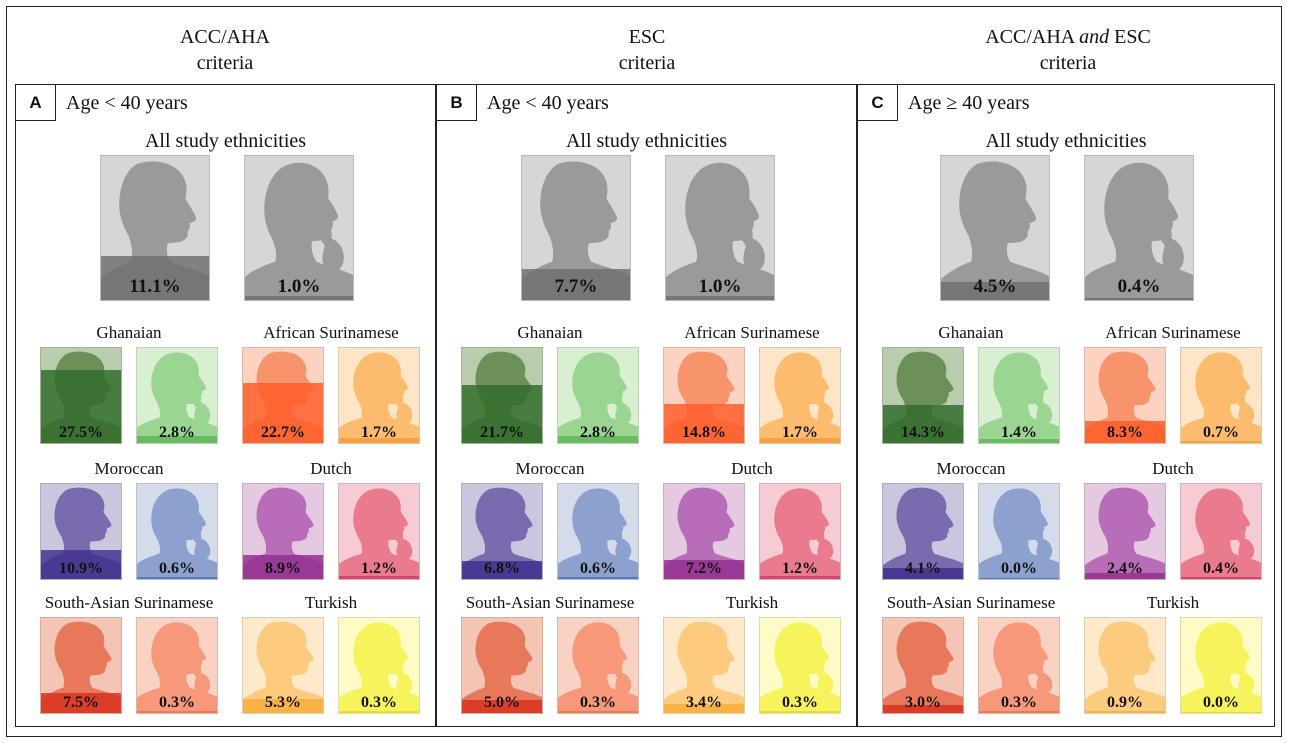 This screenshot has width=1289, height=743. What do you see at coordinates (800, 432) in the screenshot?
I see `prevalence-label: 1.7%` at bounding box center [800, 432].